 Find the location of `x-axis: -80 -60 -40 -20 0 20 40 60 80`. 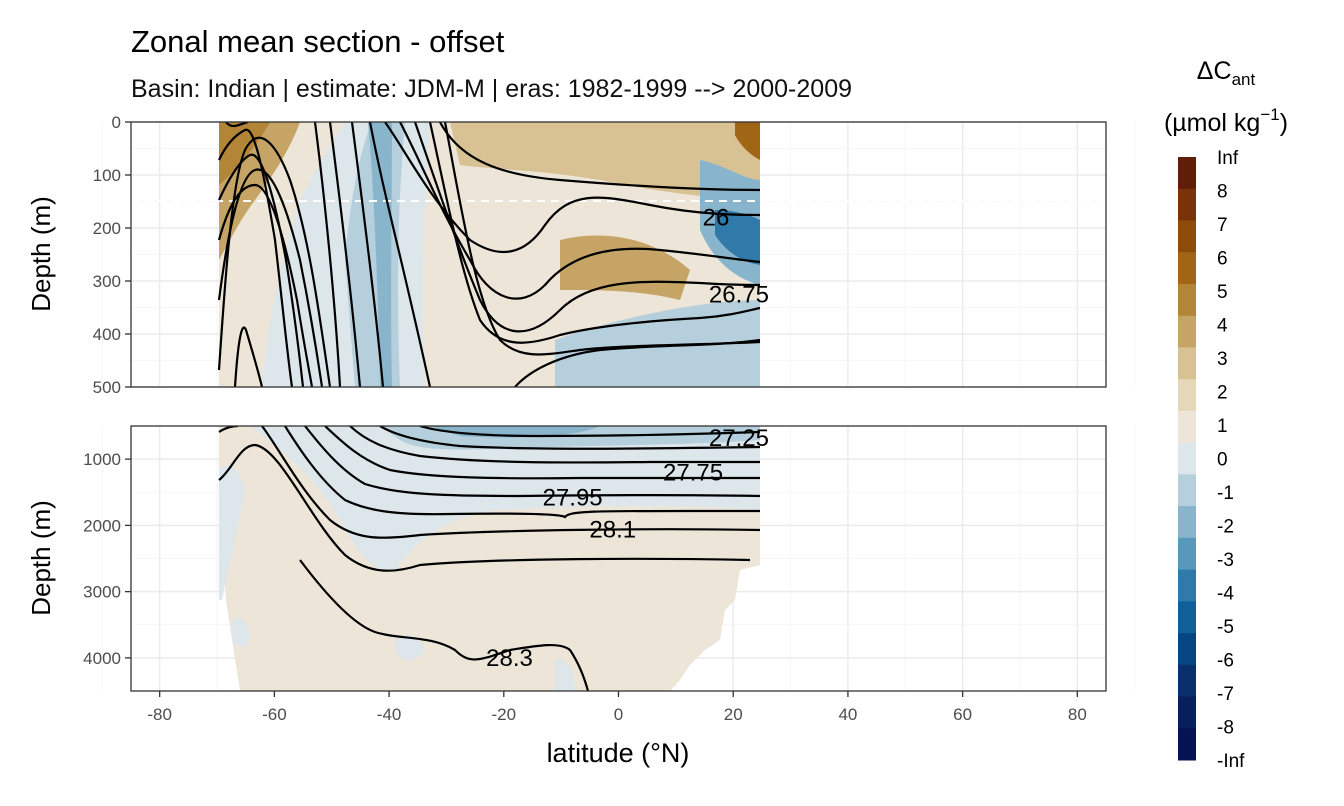

x-axis: -80 -60 -40 -20 0 20 40 60 80 is located at coordinates (617, 707).